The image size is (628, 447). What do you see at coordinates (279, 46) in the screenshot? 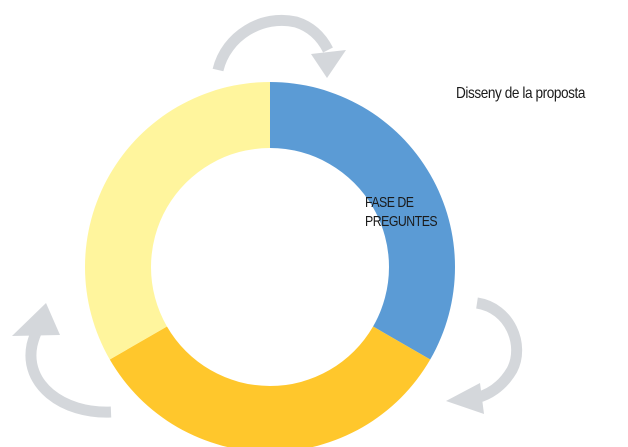
I see `cycle-arrow-top` at bounding box center [279, 46].